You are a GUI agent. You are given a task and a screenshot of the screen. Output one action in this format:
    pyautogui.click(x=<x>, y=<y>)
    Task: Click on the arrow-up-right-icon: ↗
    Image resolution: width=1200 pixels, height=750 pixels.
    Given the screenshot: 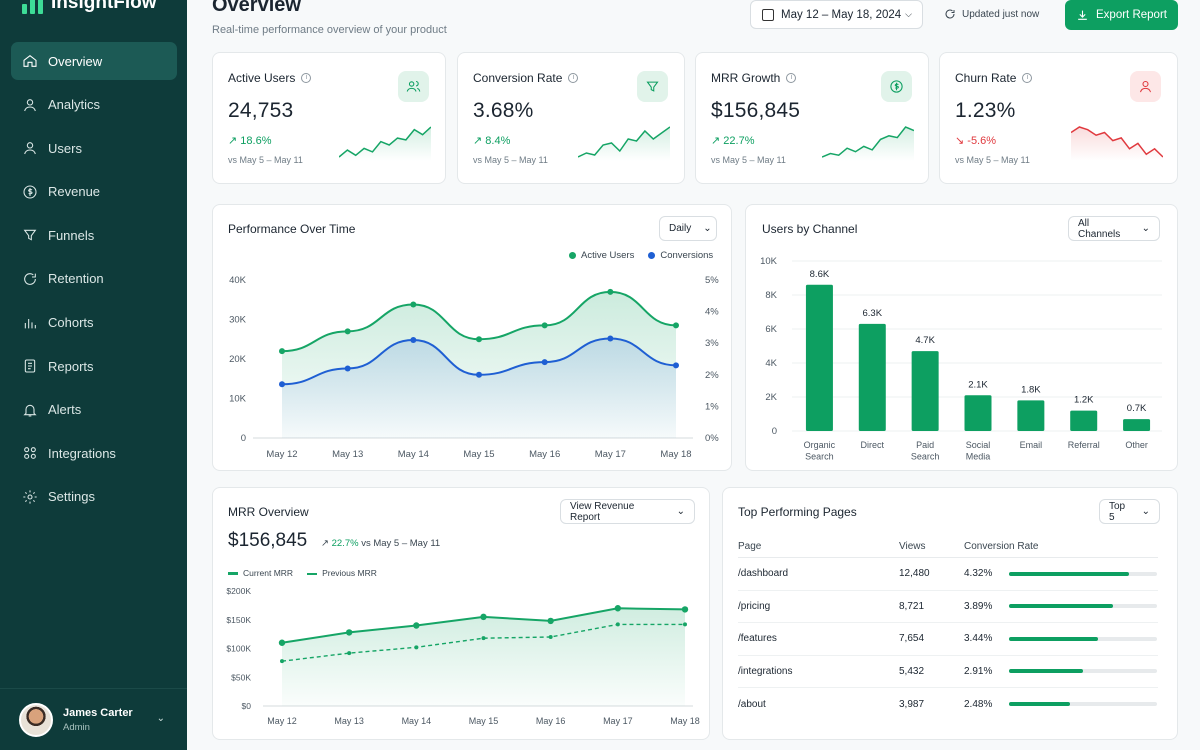 What is the action you would take?
    pyautogui.click(x=233, y=141)
    